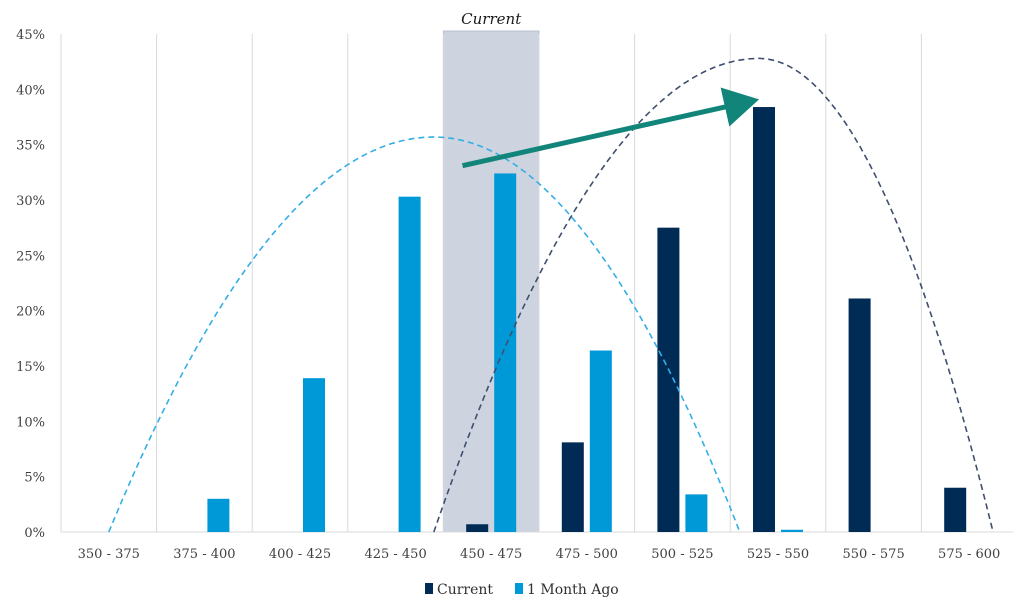 This screenshot has height=603, width=1013. Describe the element at coordinates (573, 590) in the screenshot. I see `legend-label: 1 Month Ago` at that location.